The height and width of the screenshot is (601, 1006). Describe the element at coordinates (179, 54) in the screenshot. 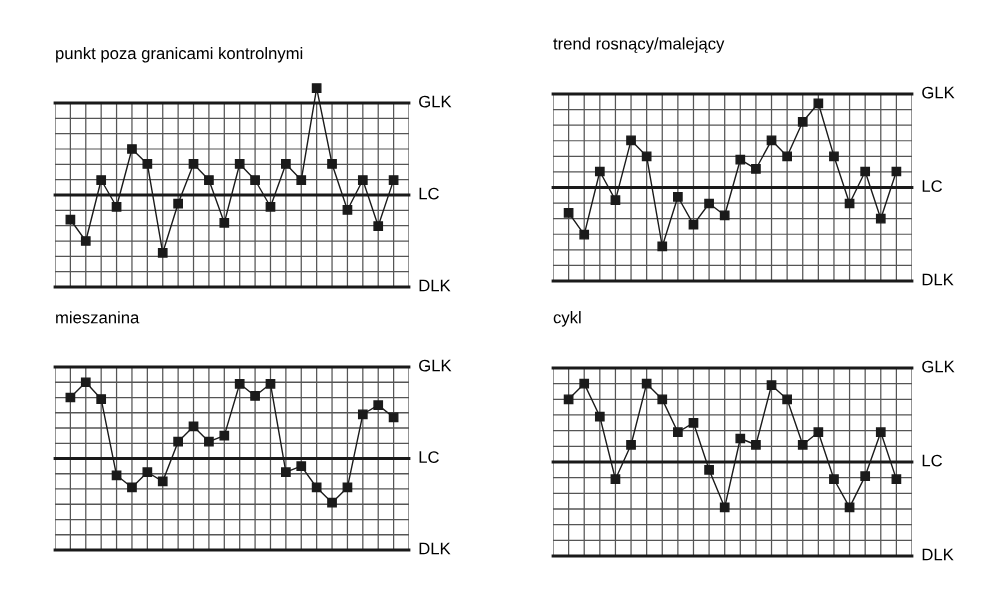

I see `chart-title: punkt poza granicami kontrolnymi` at that location.